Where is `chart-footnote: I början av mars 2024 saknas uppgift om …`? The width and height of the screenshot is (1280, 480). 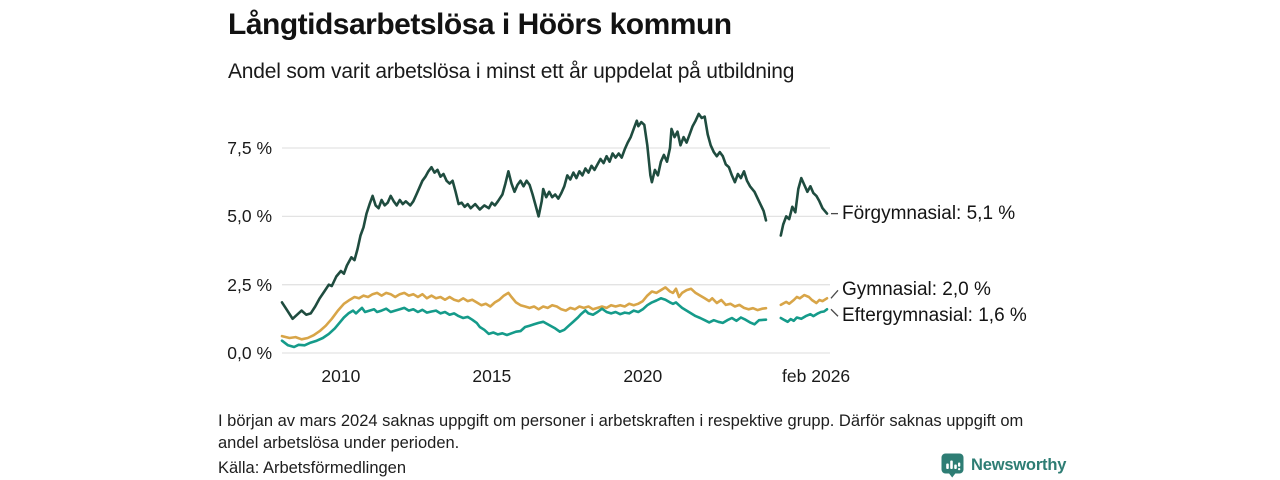 chart-footnote: I början av mars 2024 saknas uppgift om … is located at coordinates (621, 432).